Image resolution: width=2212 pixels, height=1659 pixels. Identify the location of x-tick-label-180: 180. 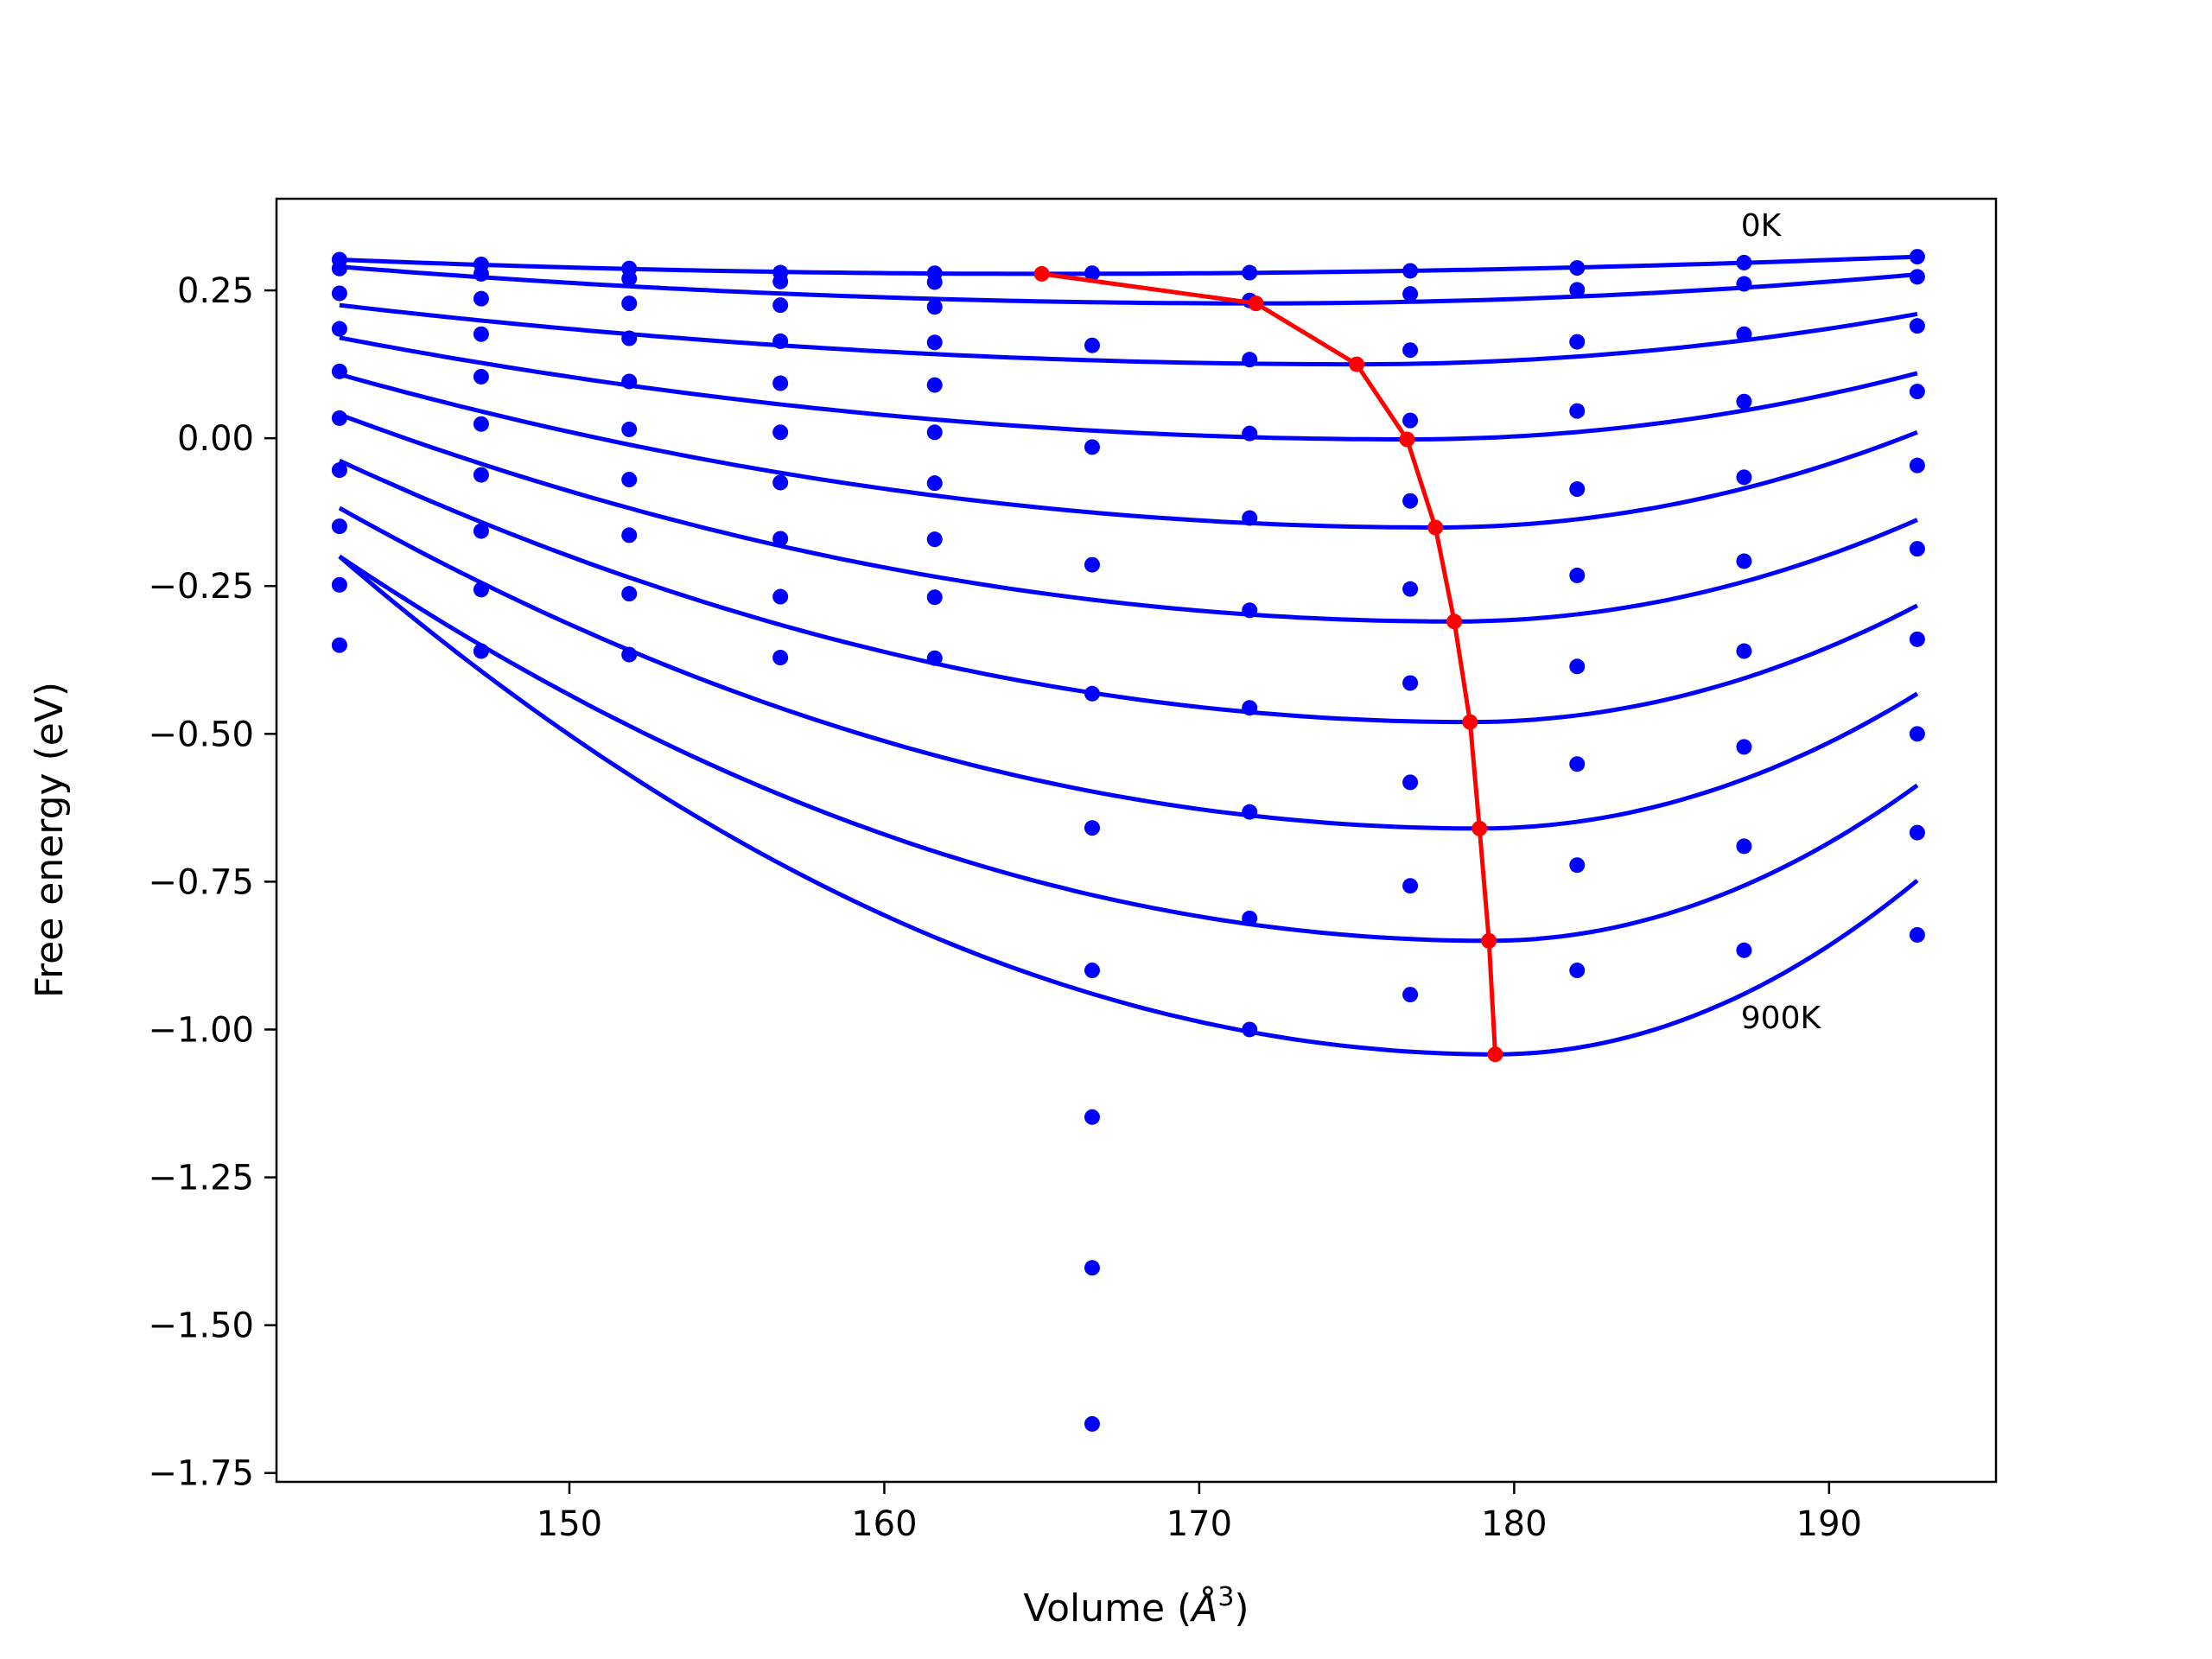
(1514, 1524).